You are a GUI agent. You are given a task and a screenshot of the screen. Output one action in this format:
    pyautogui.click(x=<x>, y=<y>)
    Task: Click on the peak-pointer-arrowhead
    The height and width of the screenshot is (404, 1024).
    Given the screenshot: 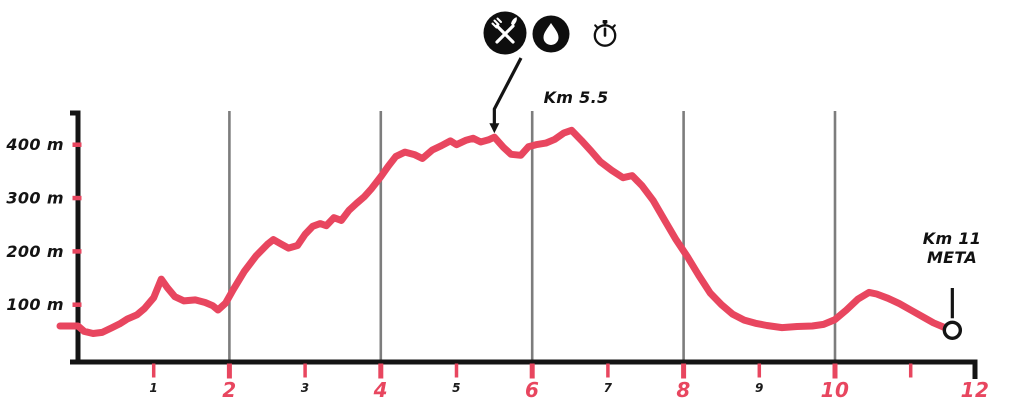 What is the action you would take?
    pyautogui.click(x=494, y=128)
    